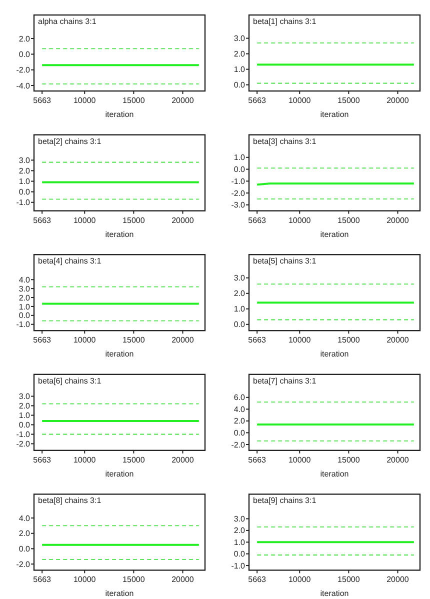  Describe the element at coordinates (70, 501) in the screenshot. I see `chart-title: beta[8] chains 3:1` at that location.